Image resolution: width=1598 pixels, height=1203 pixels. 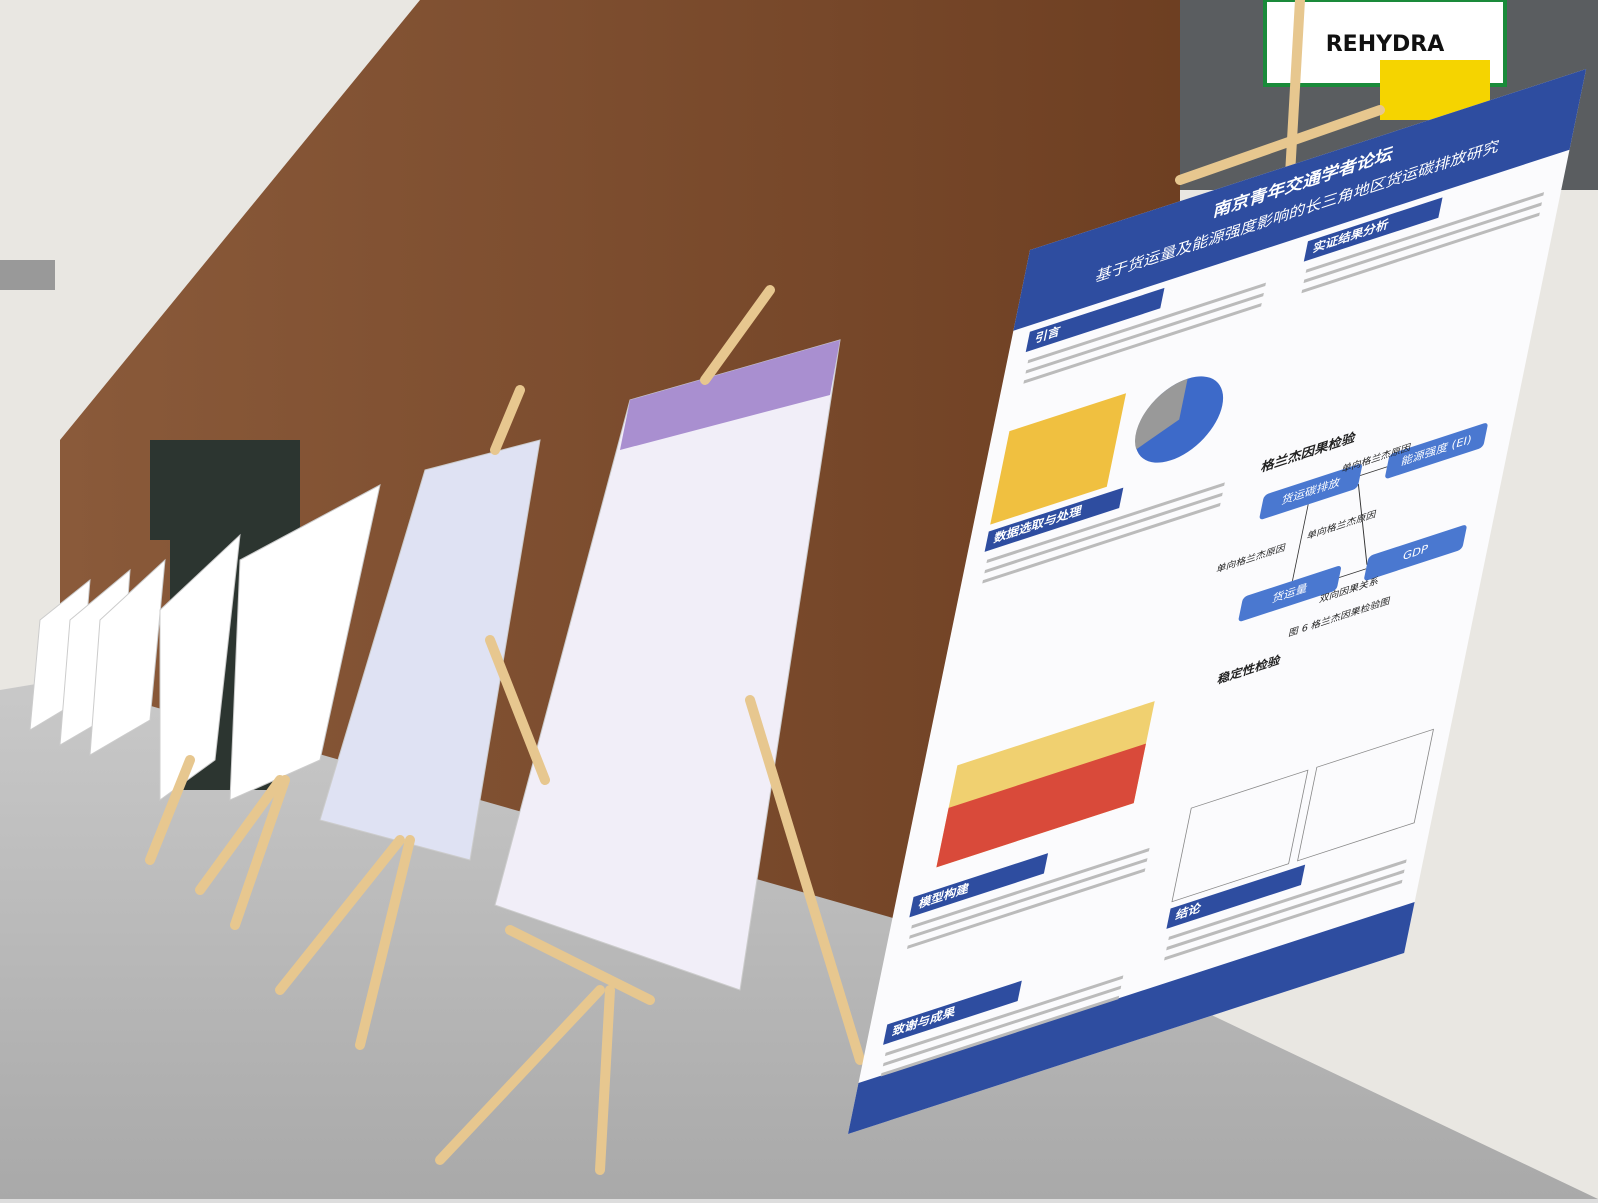 I want to click on sign-text: REHYDRA, so click(x=1385, y=44).